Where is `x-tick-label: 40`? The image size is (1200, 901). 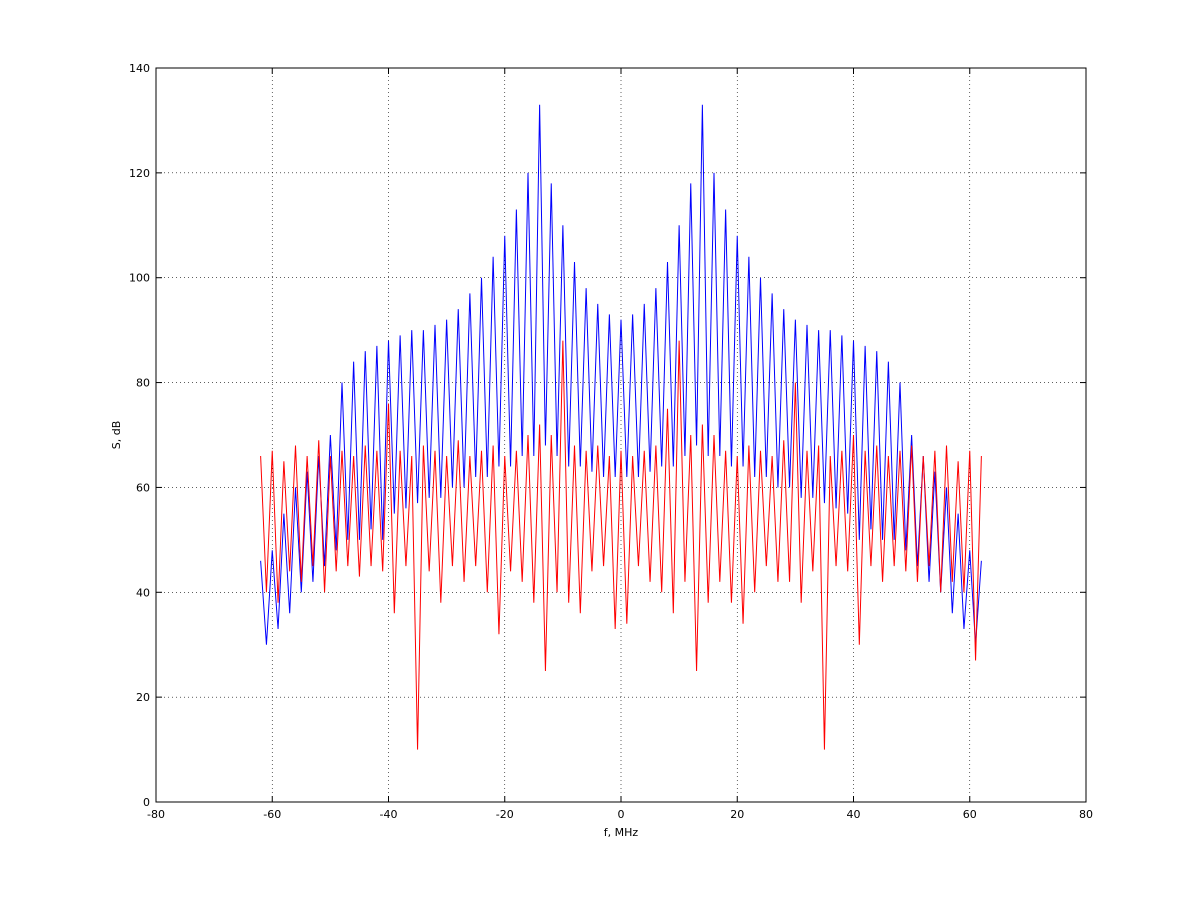
x-tick-label: 40 is located at coordinates (854, 814).